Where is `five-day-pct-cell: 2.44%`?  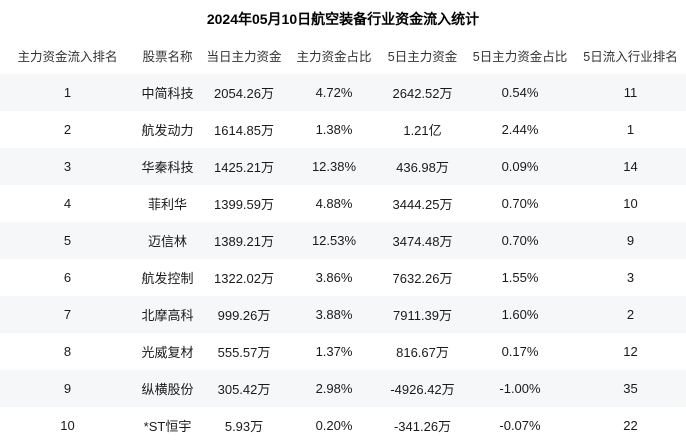 five-day-pct-cell: 2.44% is located at coordinates (520, 129).